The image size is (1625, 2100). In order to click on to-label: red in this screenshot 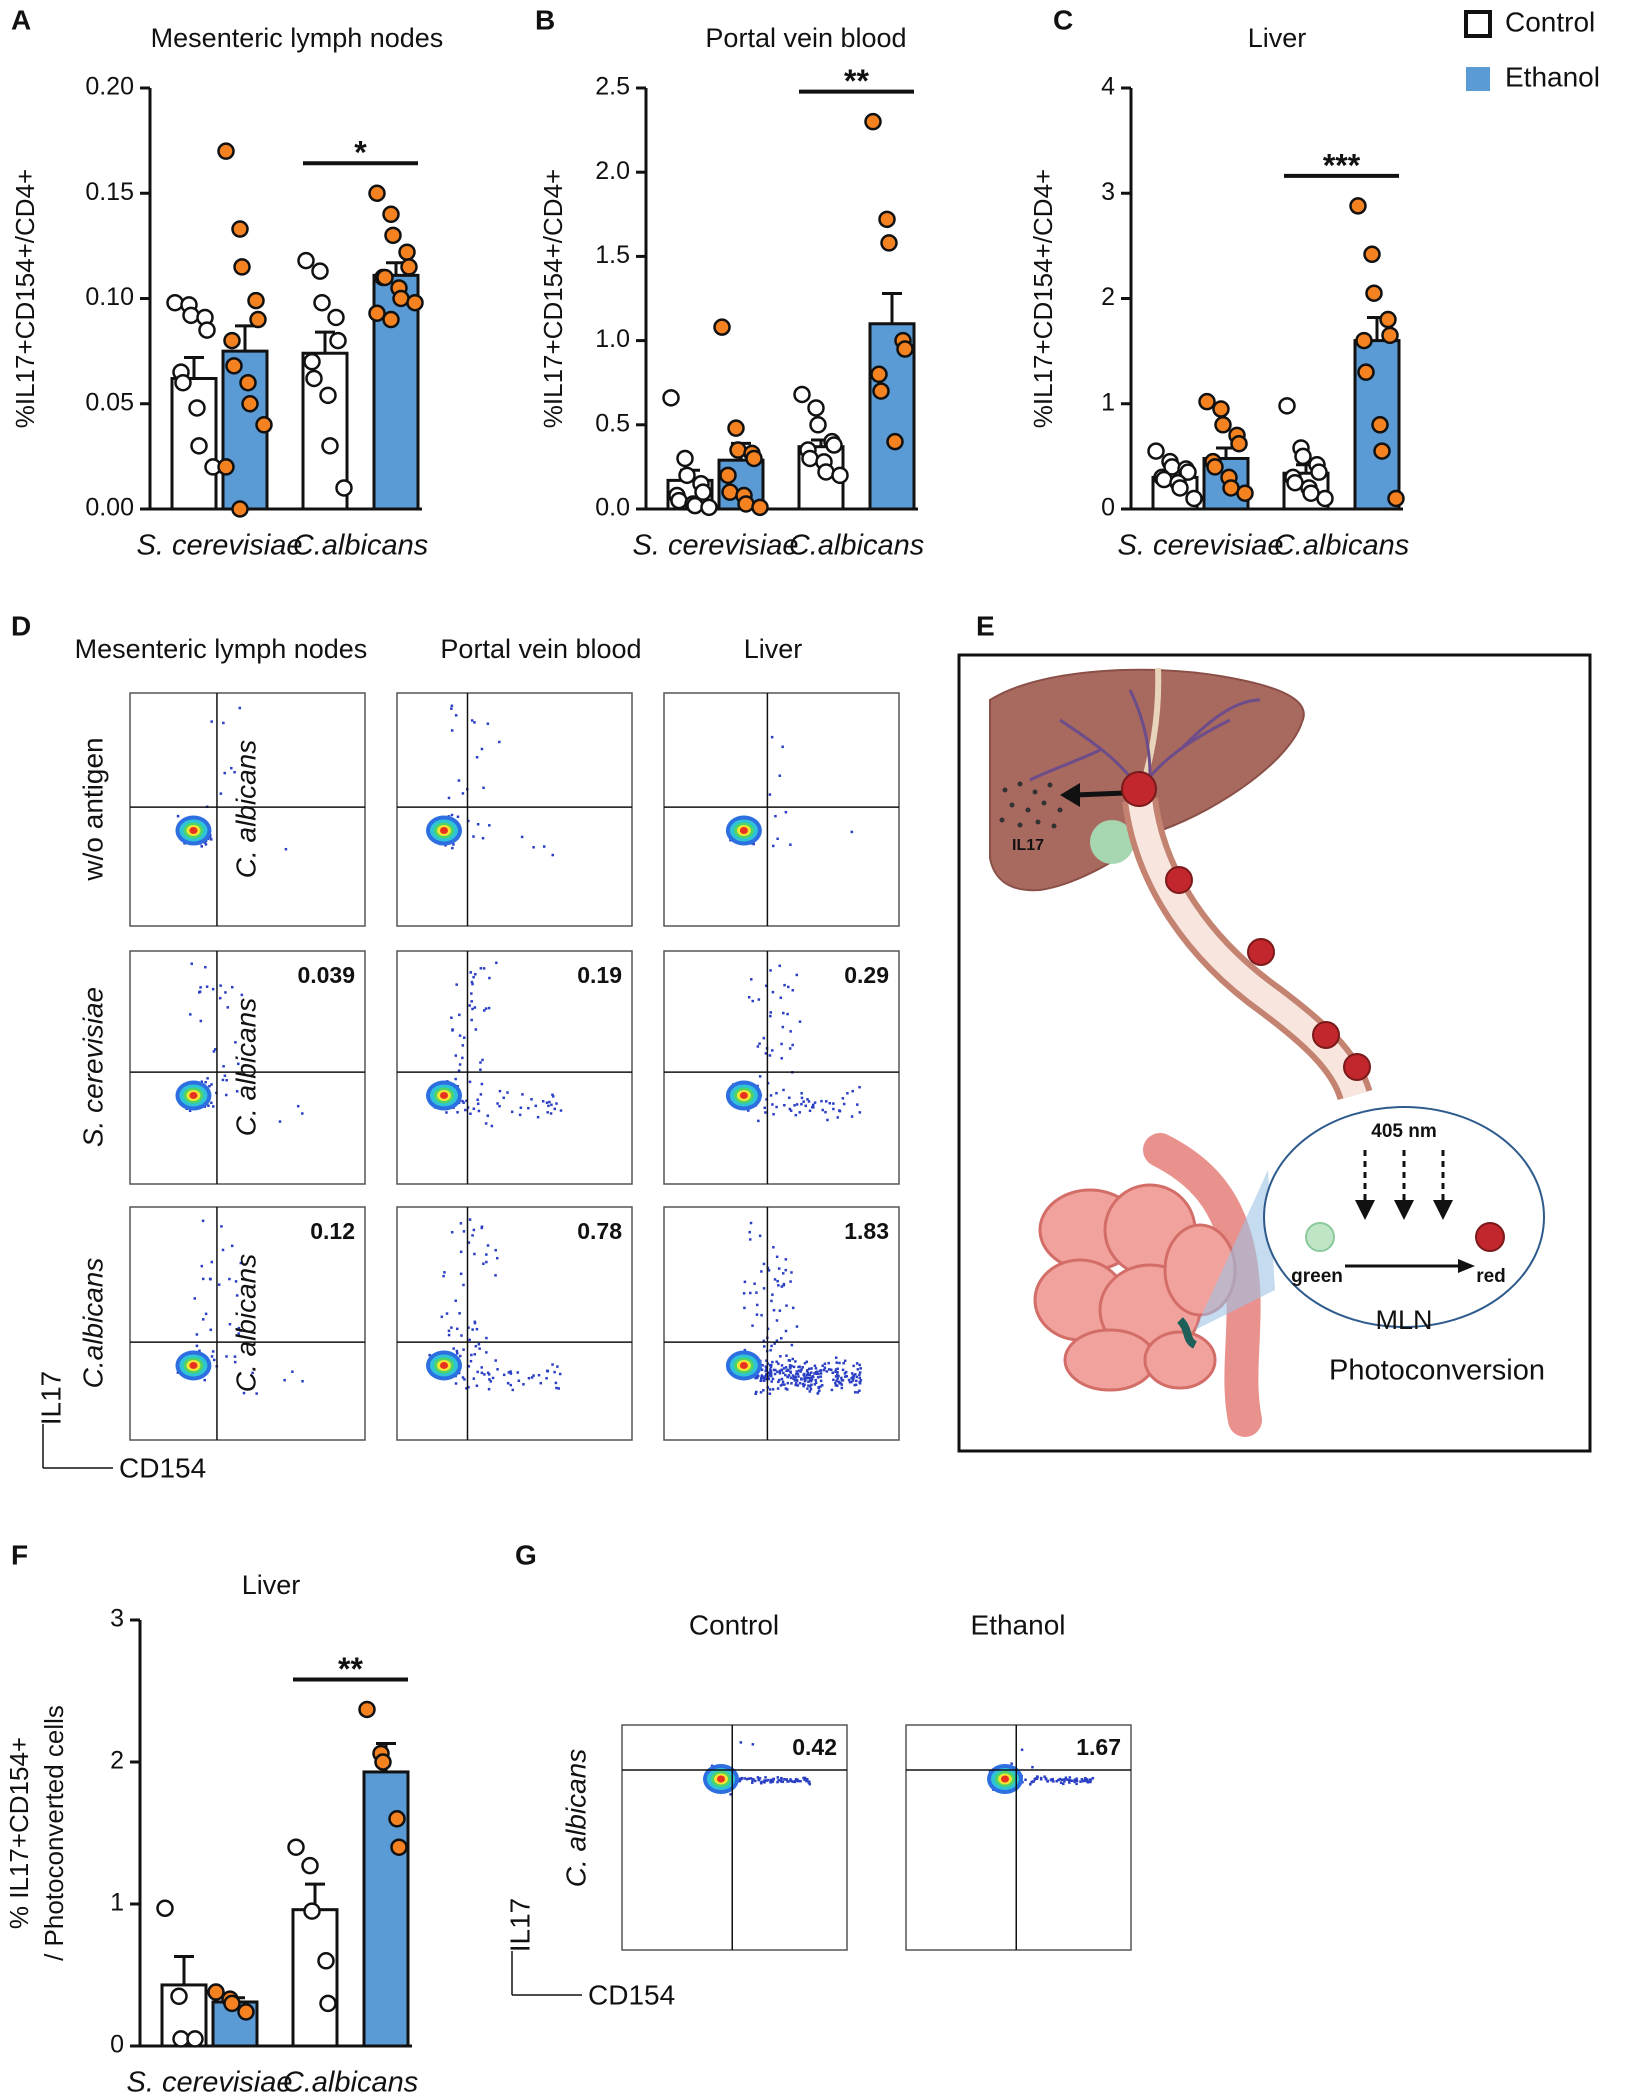, I will do `click(1491, 1276)`.